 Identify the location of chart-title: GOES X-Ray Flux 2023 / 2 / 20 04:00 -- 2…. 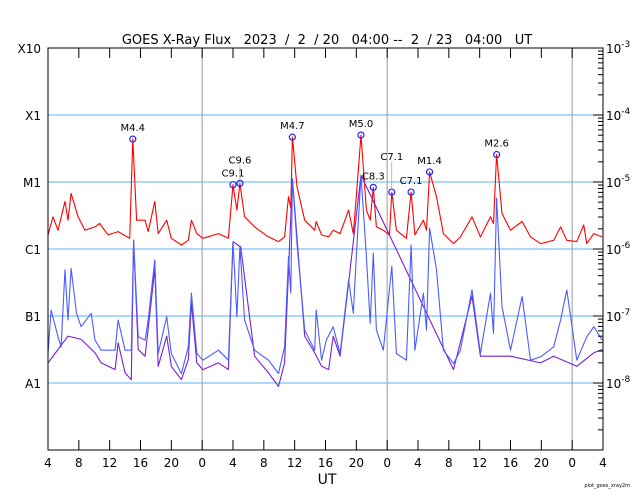
(327, 40).